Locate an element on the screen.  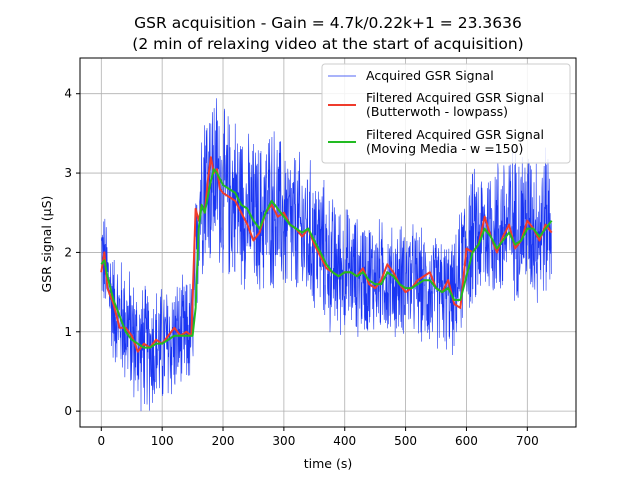
y-axis-ticks: 0 1 2 3 4 is located at coordinates (72, 252).